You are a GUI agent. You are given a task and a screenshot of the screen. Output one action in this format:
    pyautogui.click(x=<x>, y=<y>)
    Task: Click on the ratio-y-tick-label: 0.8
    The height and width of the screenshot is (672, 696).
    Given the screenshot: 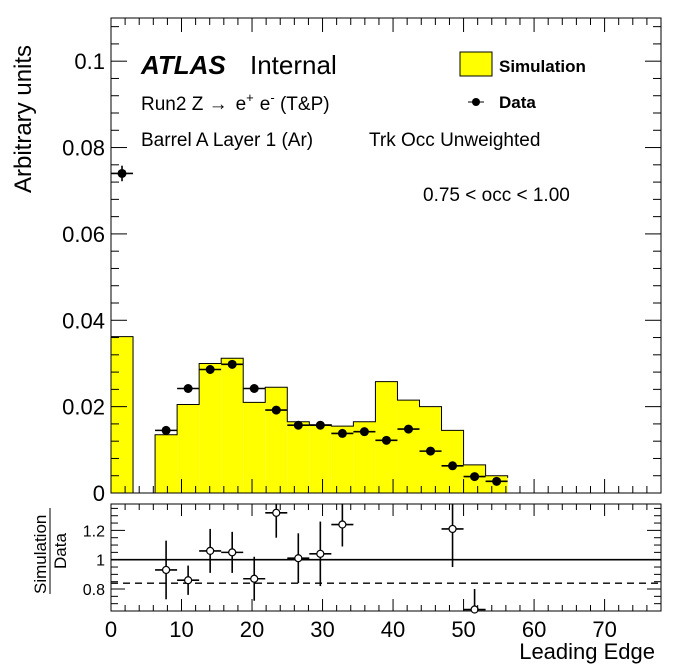 What is the action you would take?
    pyautogui.click(x=94, y=590)
    